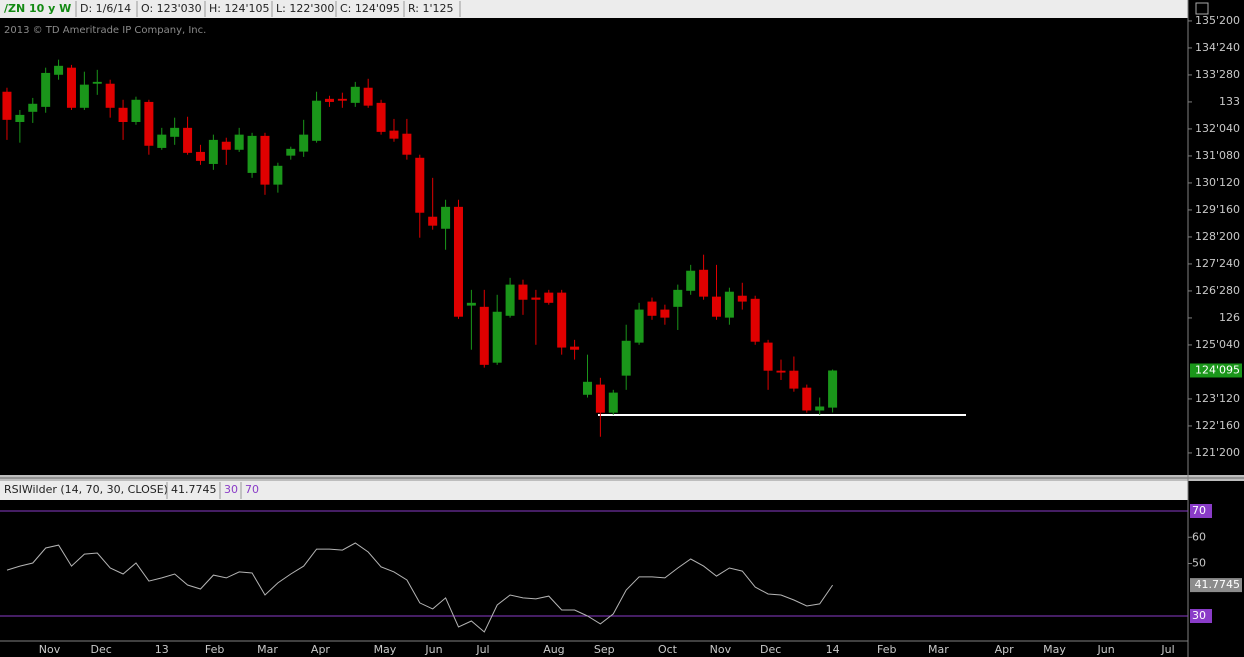  I want to click on y-tick-label: 129'160, so click(1217, 209).